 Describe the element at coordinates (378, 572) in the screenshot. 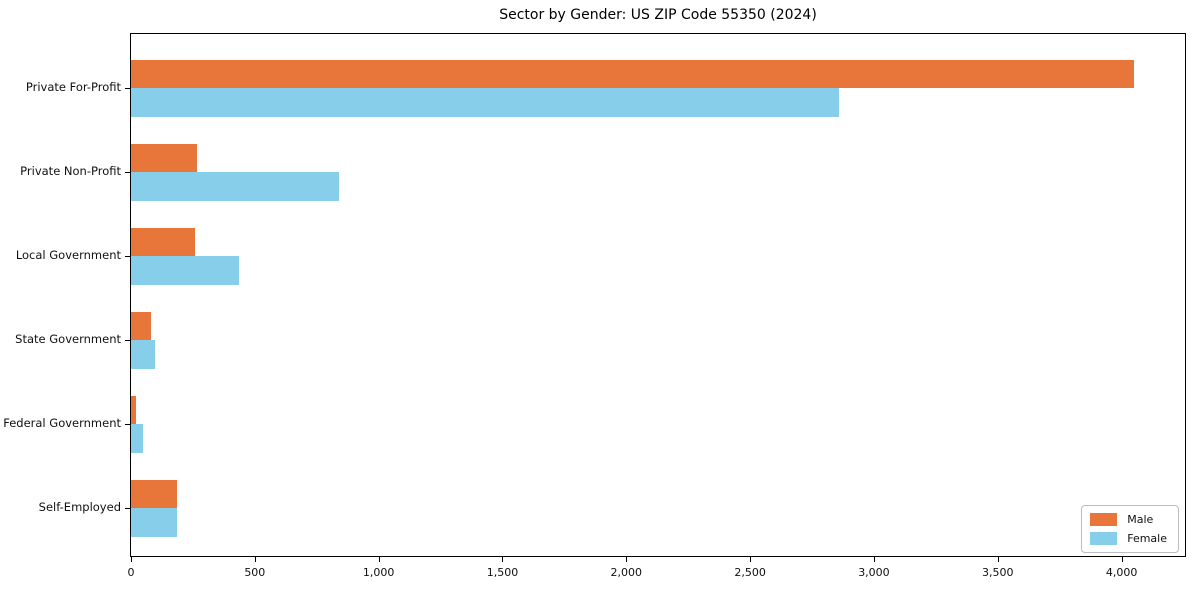

I see `x-tick-label-1000: 1,000` at that location.